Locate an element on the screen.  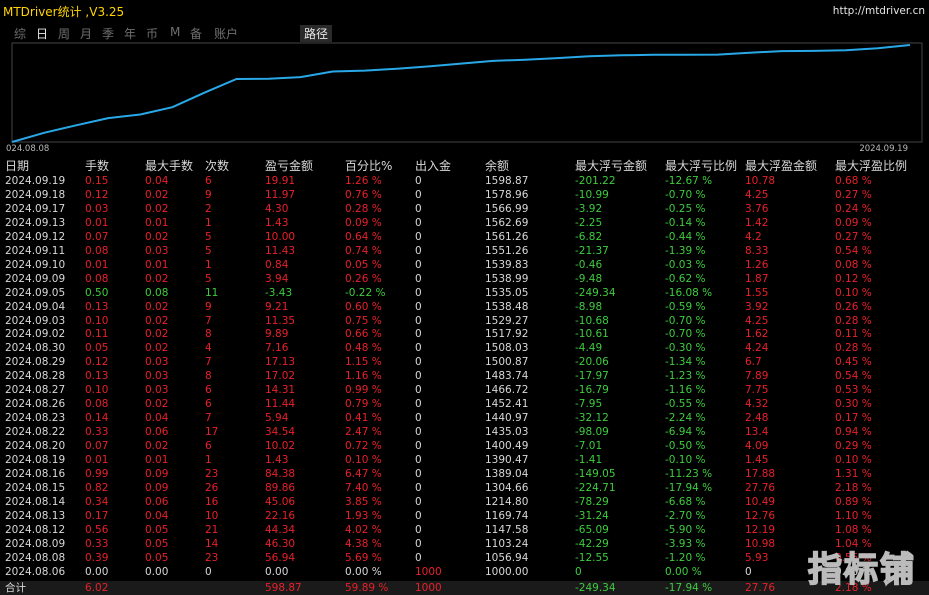
table-cell: 1.42 is located at coordinates (757, 222).